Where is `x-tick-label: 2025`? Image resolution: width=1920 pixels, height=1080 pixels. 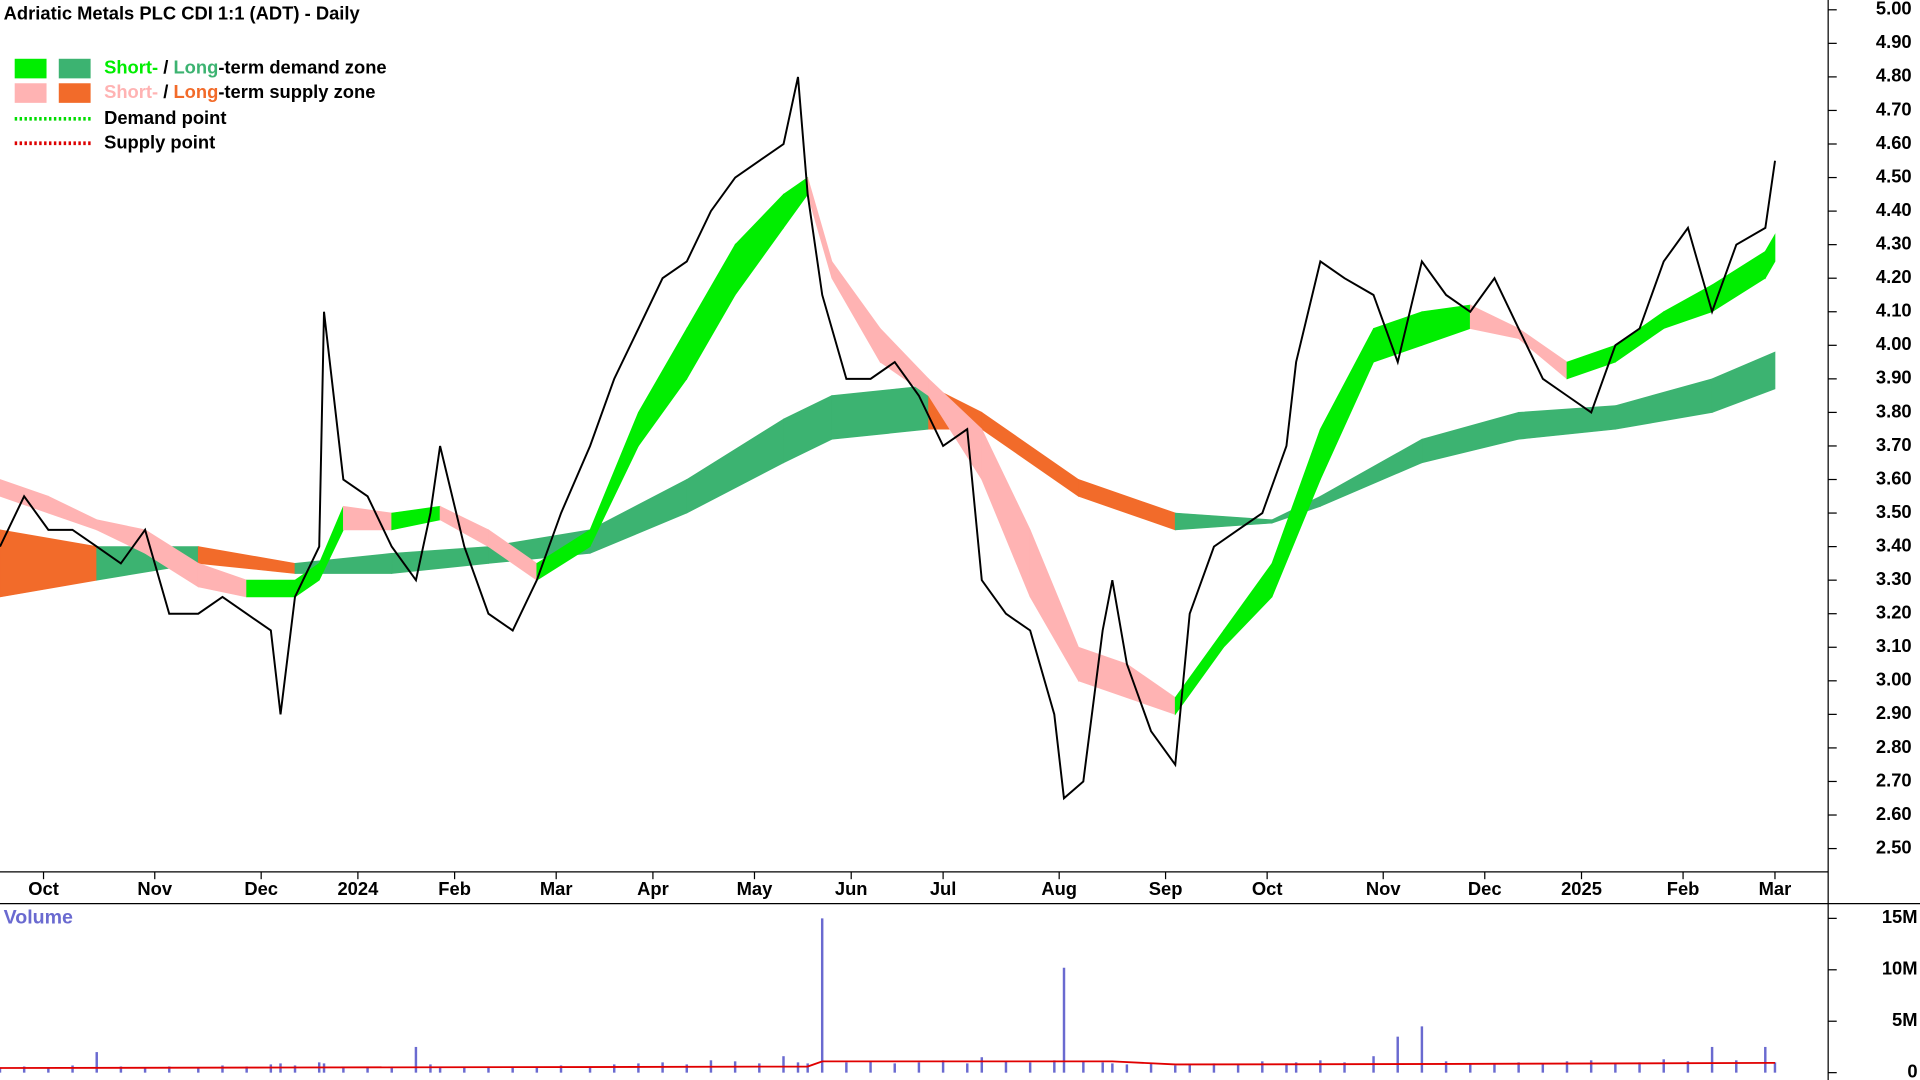
x-tick-label: 2025 is located at coordinates (1581, 888).